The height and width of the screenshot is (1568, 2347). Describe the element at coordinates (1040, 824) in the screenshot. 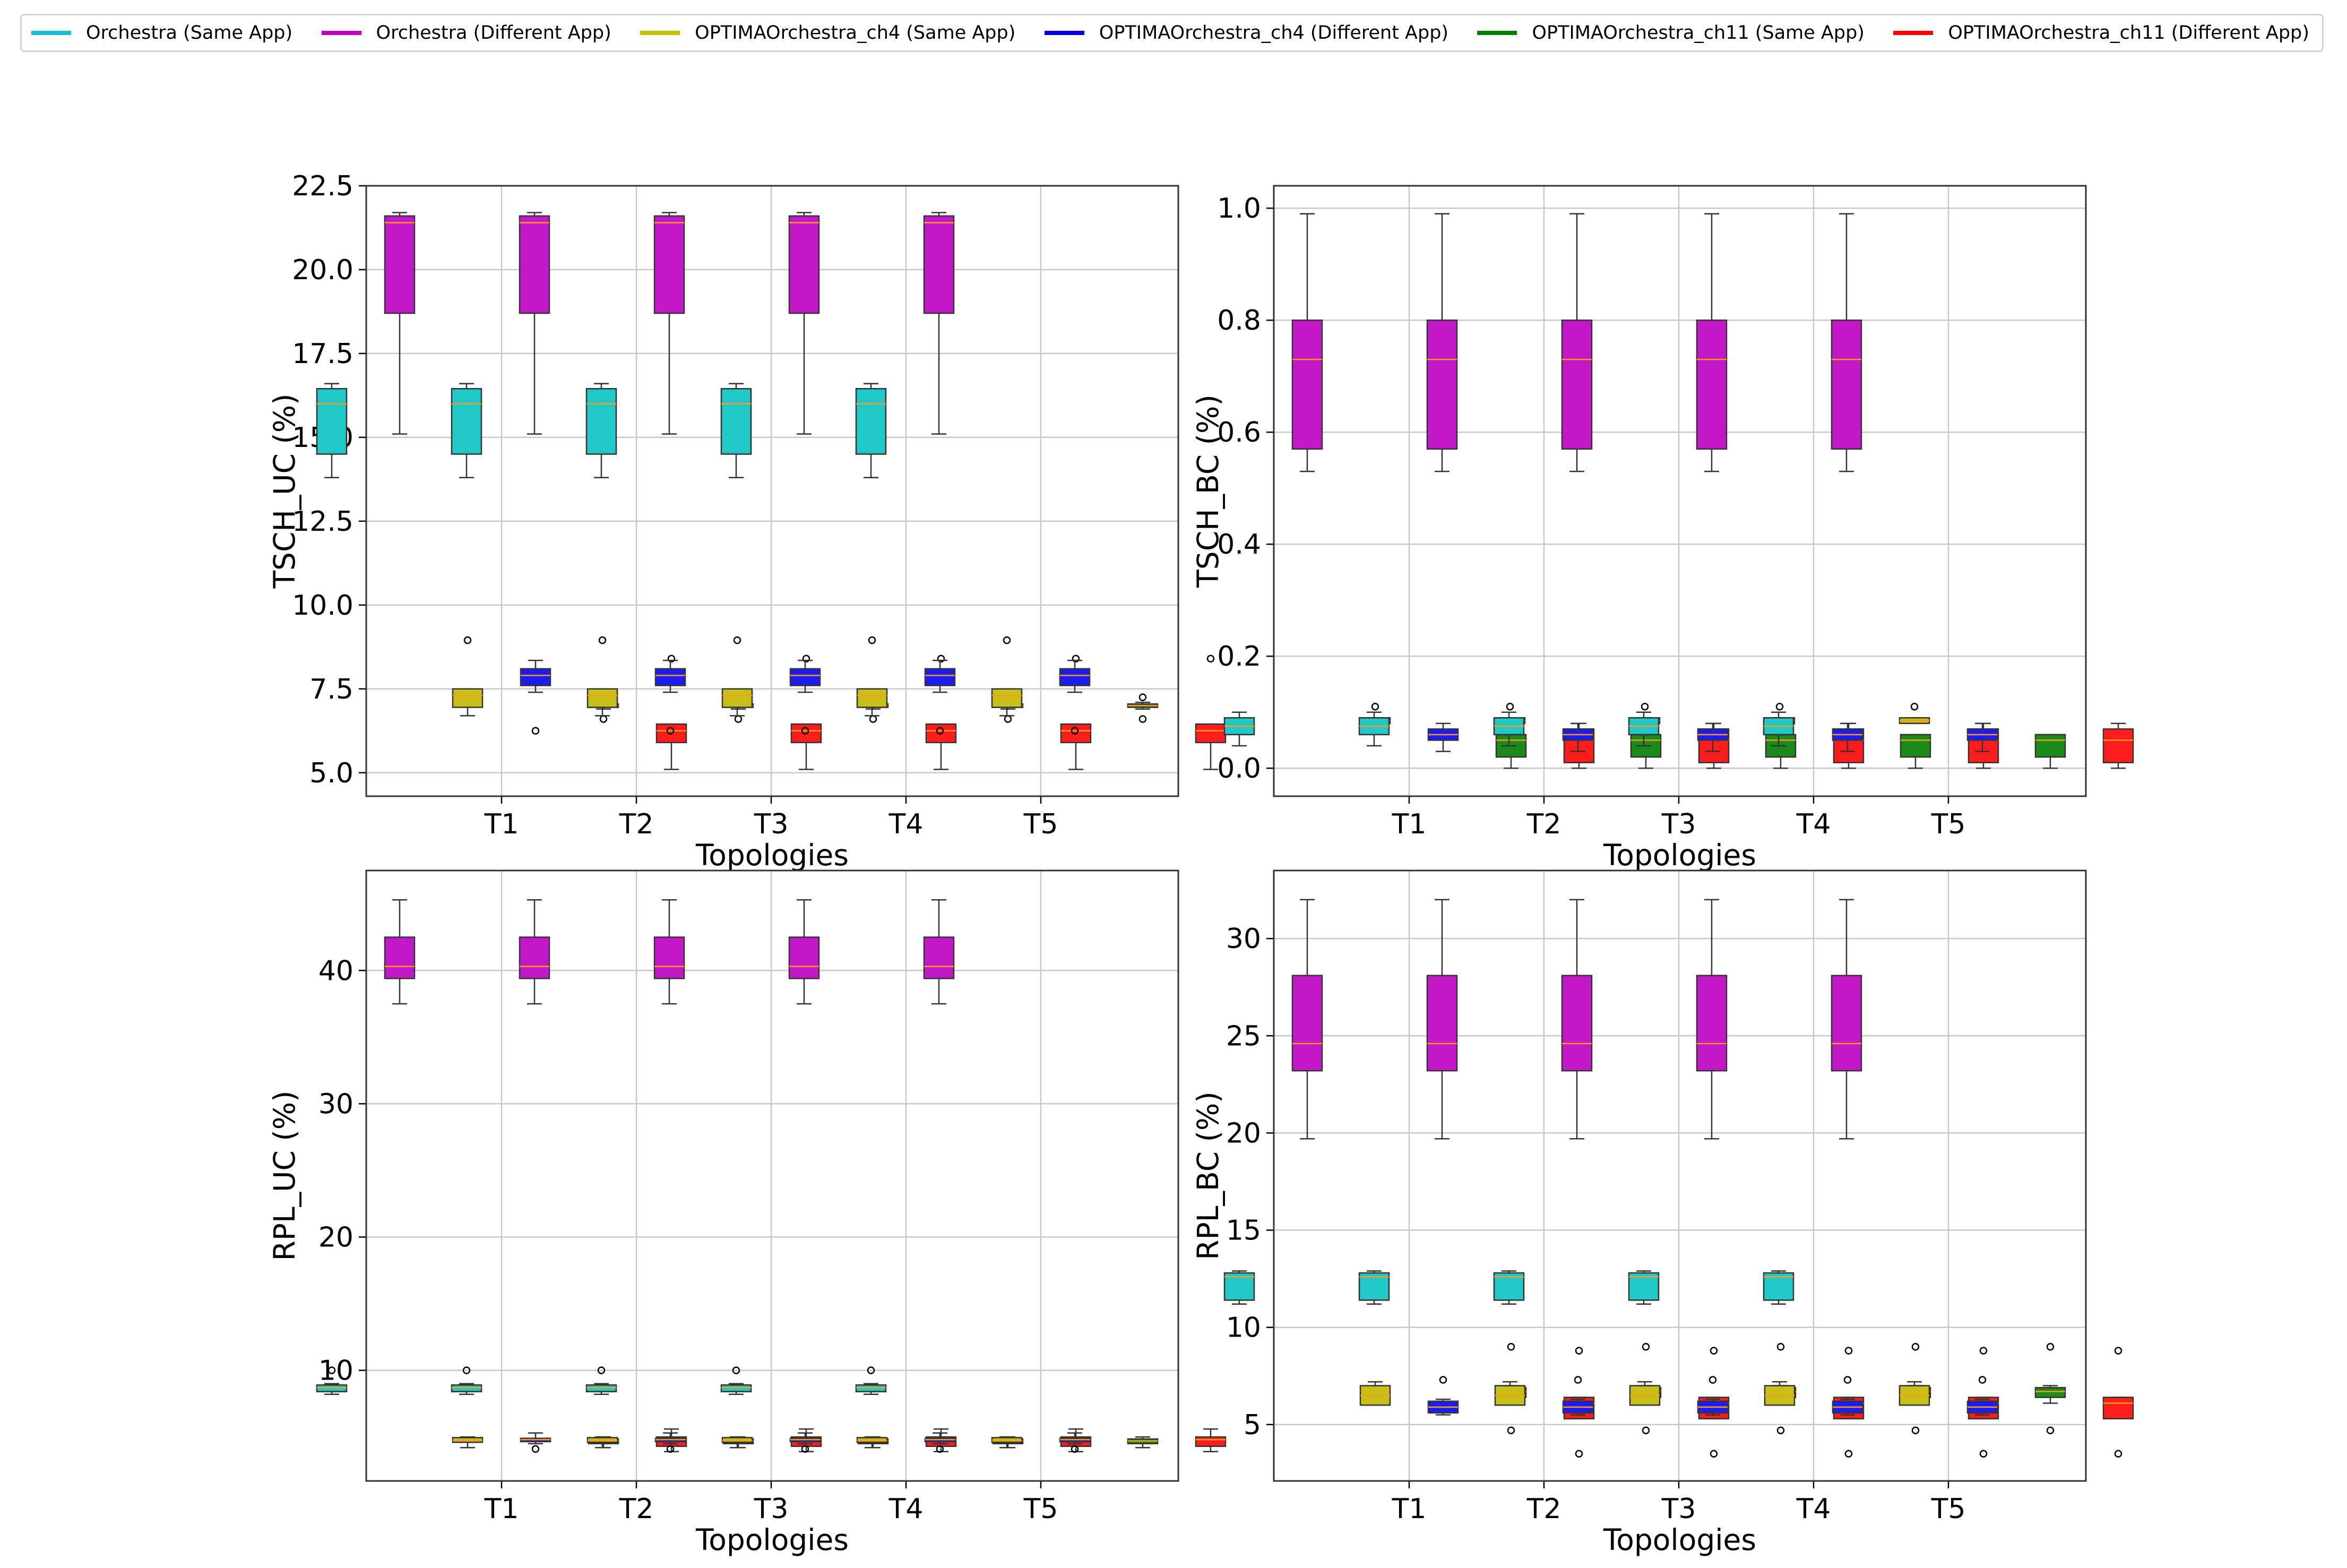

I see `x-tick-label: T5` at that location.